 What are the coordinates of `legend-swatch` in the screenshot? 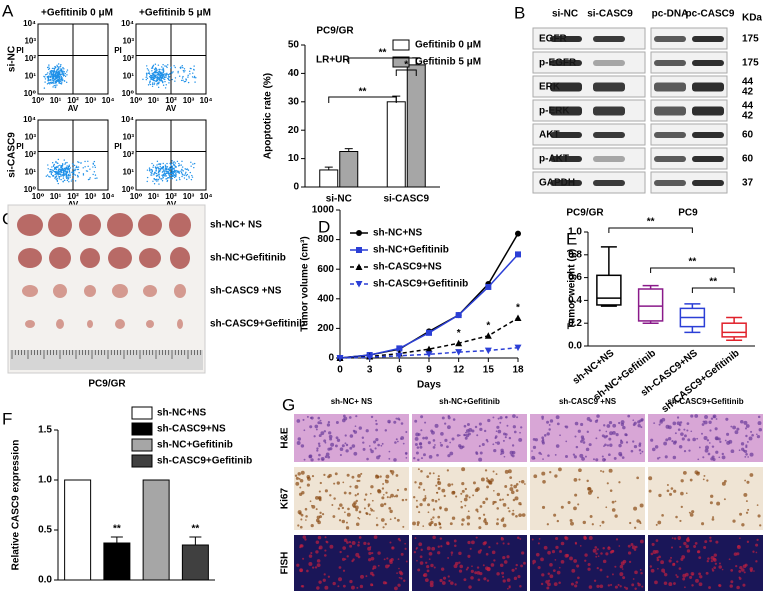 It's located at (401, 62).